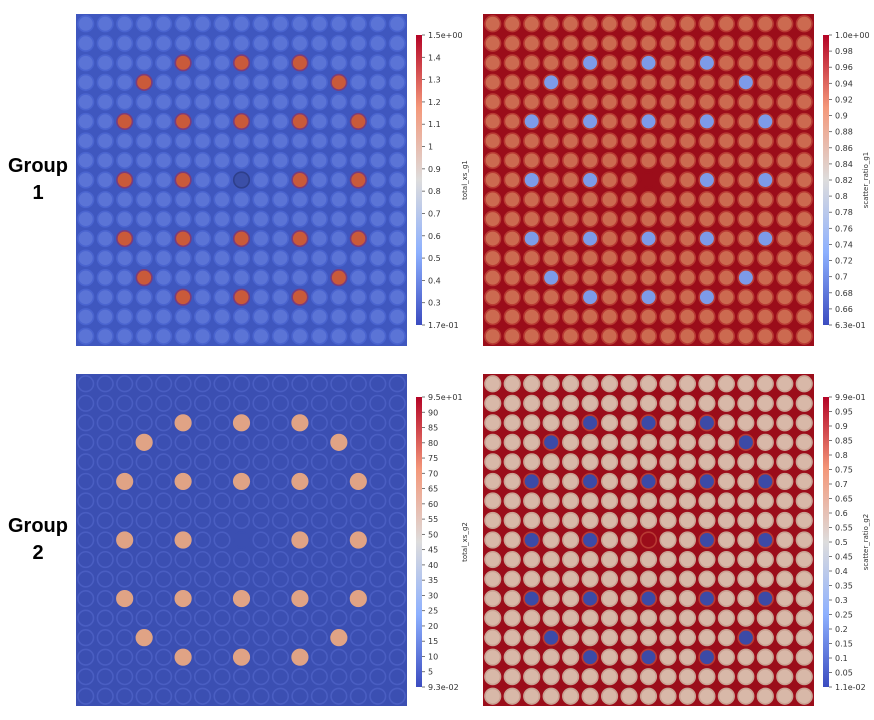 The height and width of the screenshot is (720, 874). What do you see at coordinates (434, 102) in the screenshot?
I see `colorbar-tick-label: 1.2` at bounding box center [434, 102].